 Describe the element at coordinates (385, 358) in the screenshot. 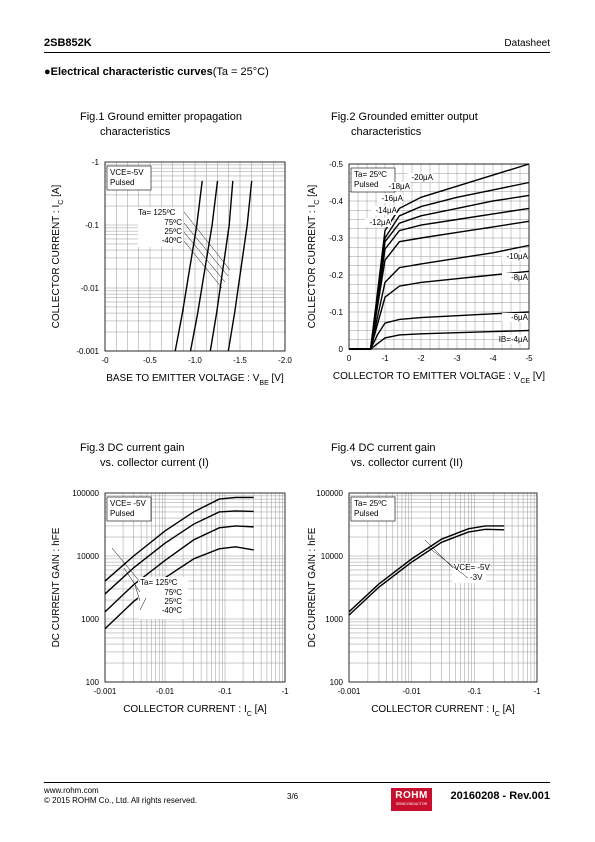

I see `fig2-x-tick-label: -1` at that location.